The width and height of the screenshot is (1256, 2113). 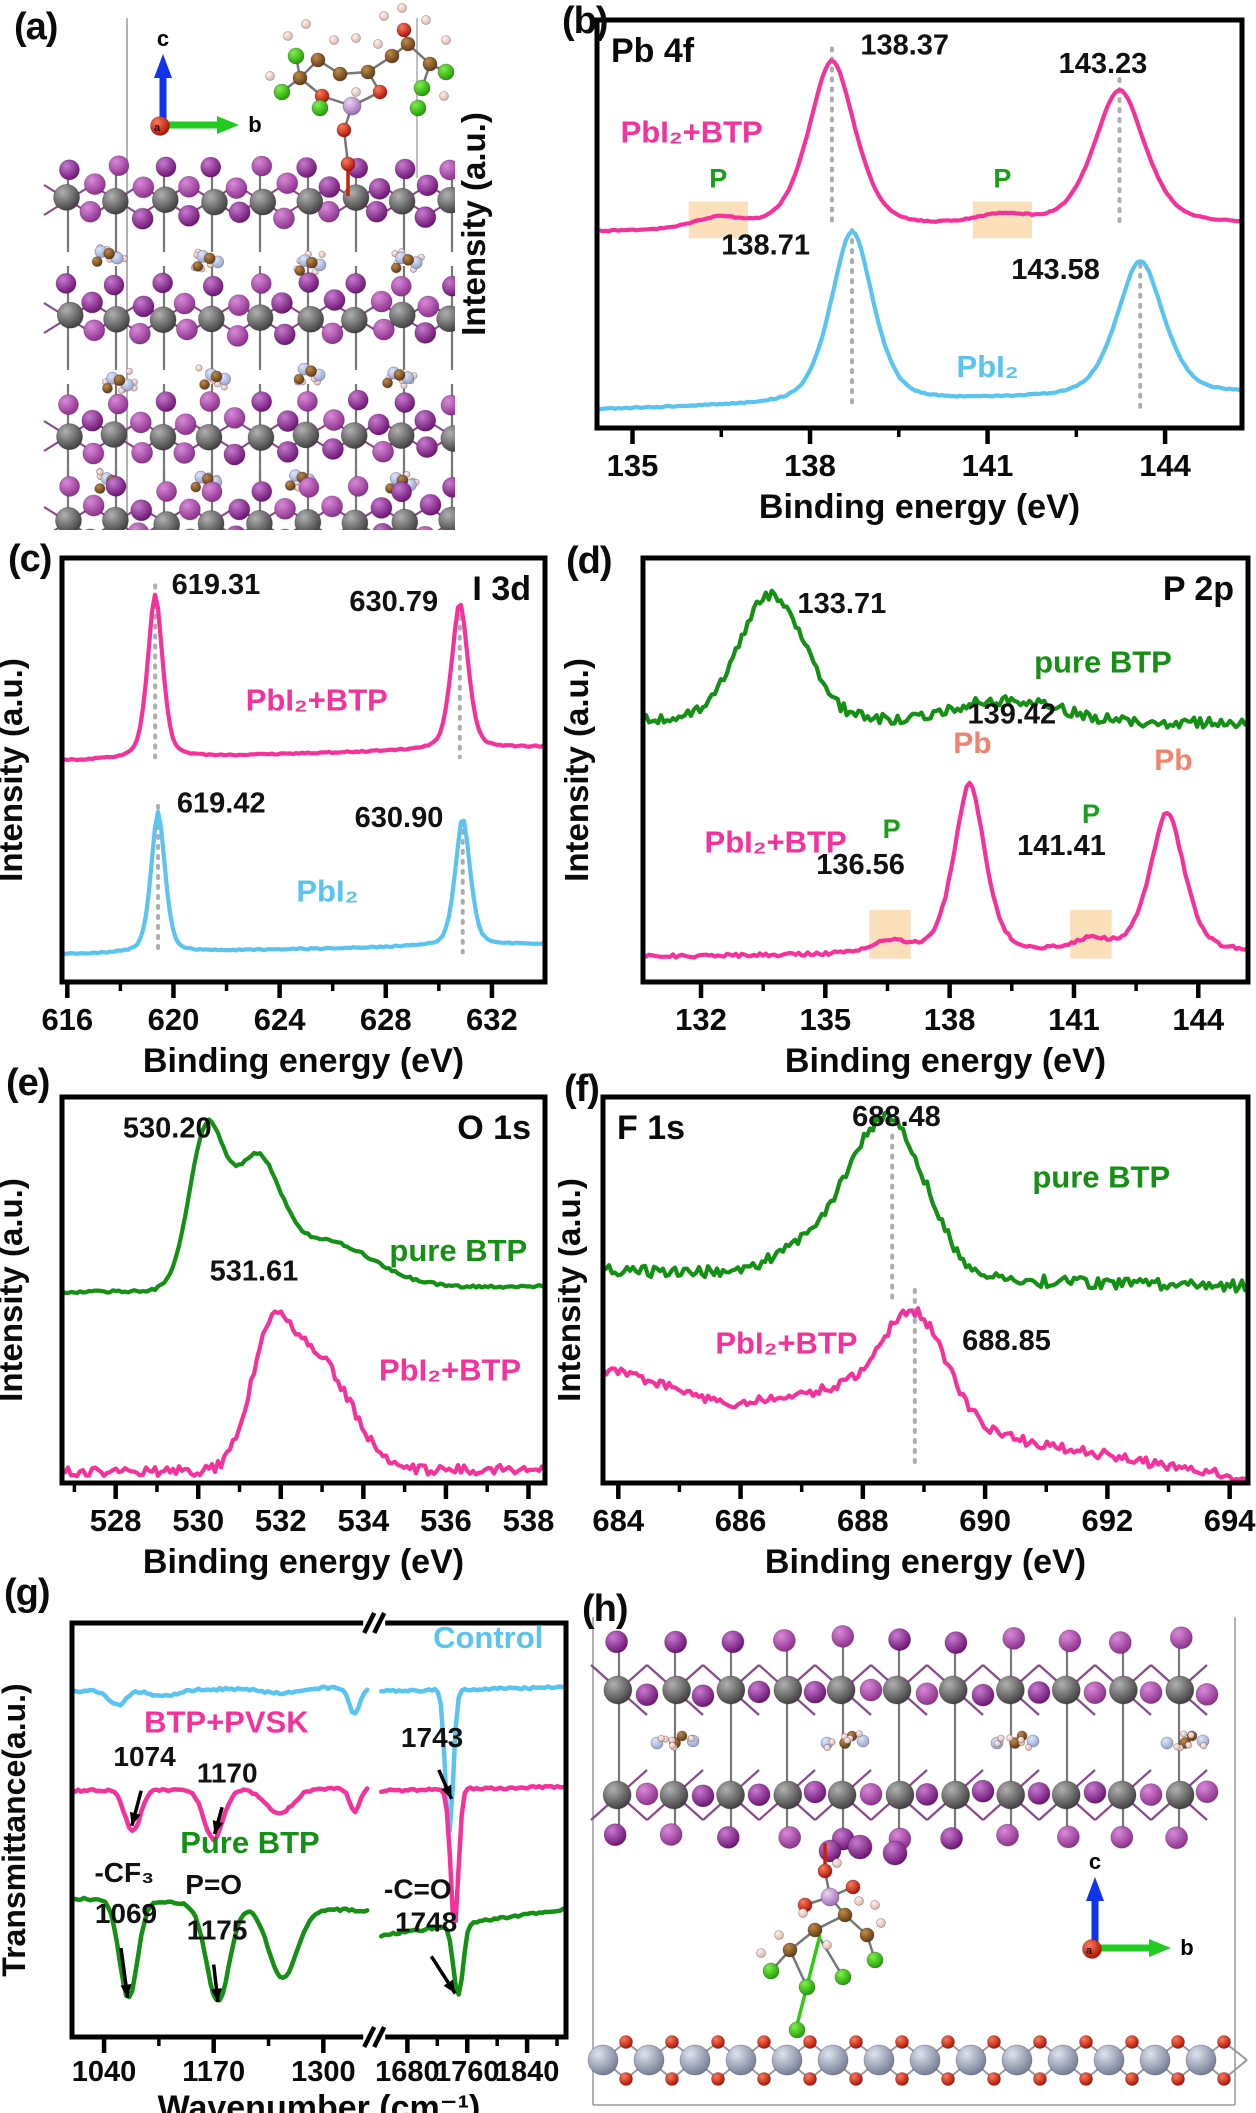 What do you see at coordinates (467, 2072) in the screenshot?
I see `chart-text: 1760` at bounding box center [467, 2072].